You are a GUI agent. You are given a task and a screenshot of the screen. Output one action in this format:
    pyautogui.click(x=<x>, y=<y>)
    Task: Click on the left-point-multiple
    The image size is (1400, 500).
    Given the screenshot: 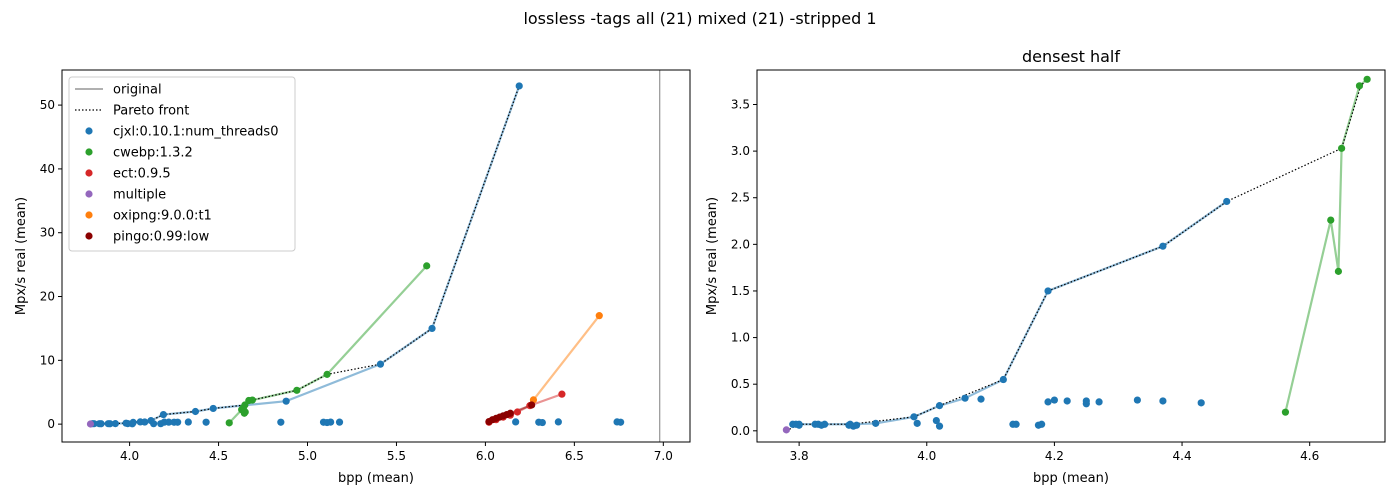 What is the action you would take?
    pyautogui.click(x=90, y=424)
    